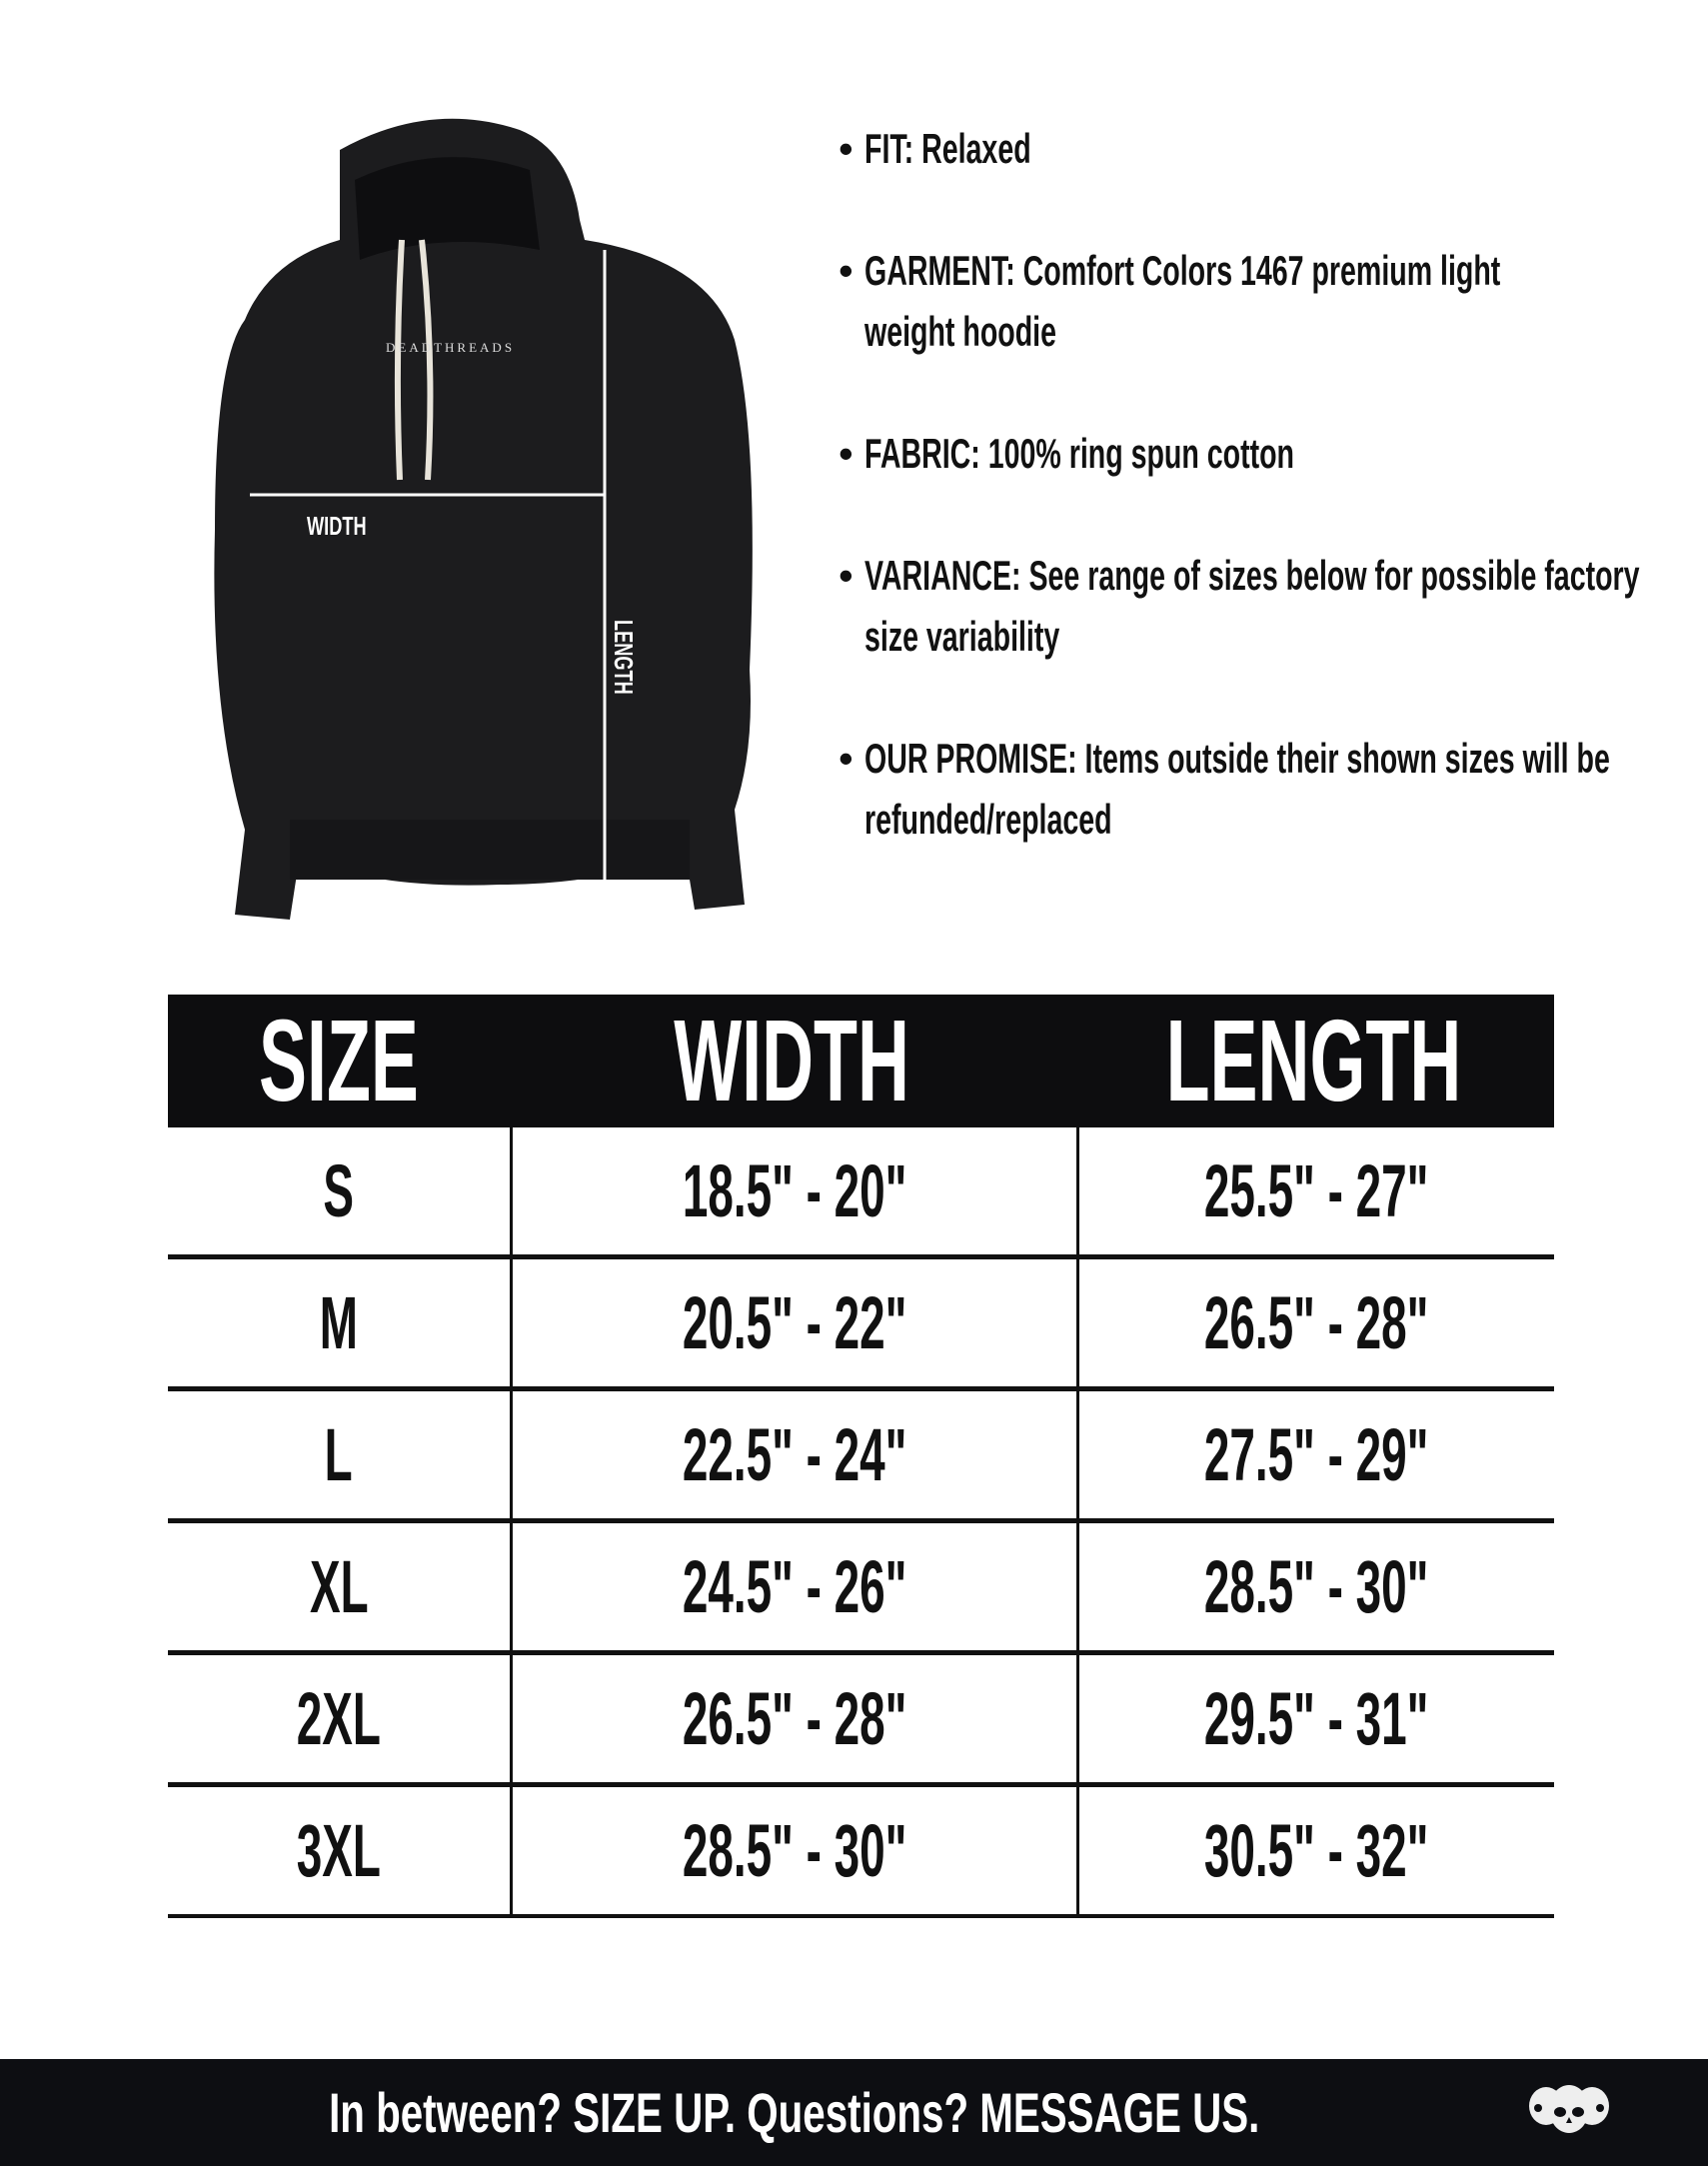 The width and height of the screenshot is (1708, 2166). What do you see at coordinates (624, 658) in the screenshot?
I see `length-label: LENGTH` at bounding box center [624, 658].